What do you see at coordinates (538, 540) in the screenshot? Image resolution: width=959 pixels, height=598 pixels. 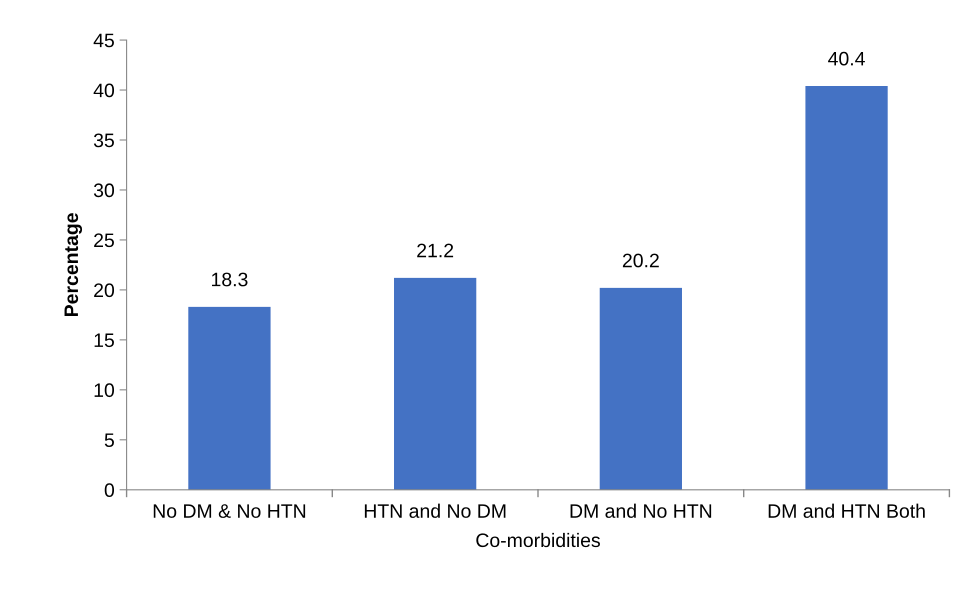 I see `x-axis-title: Co-morbidities` at bounding box center [538, 540].